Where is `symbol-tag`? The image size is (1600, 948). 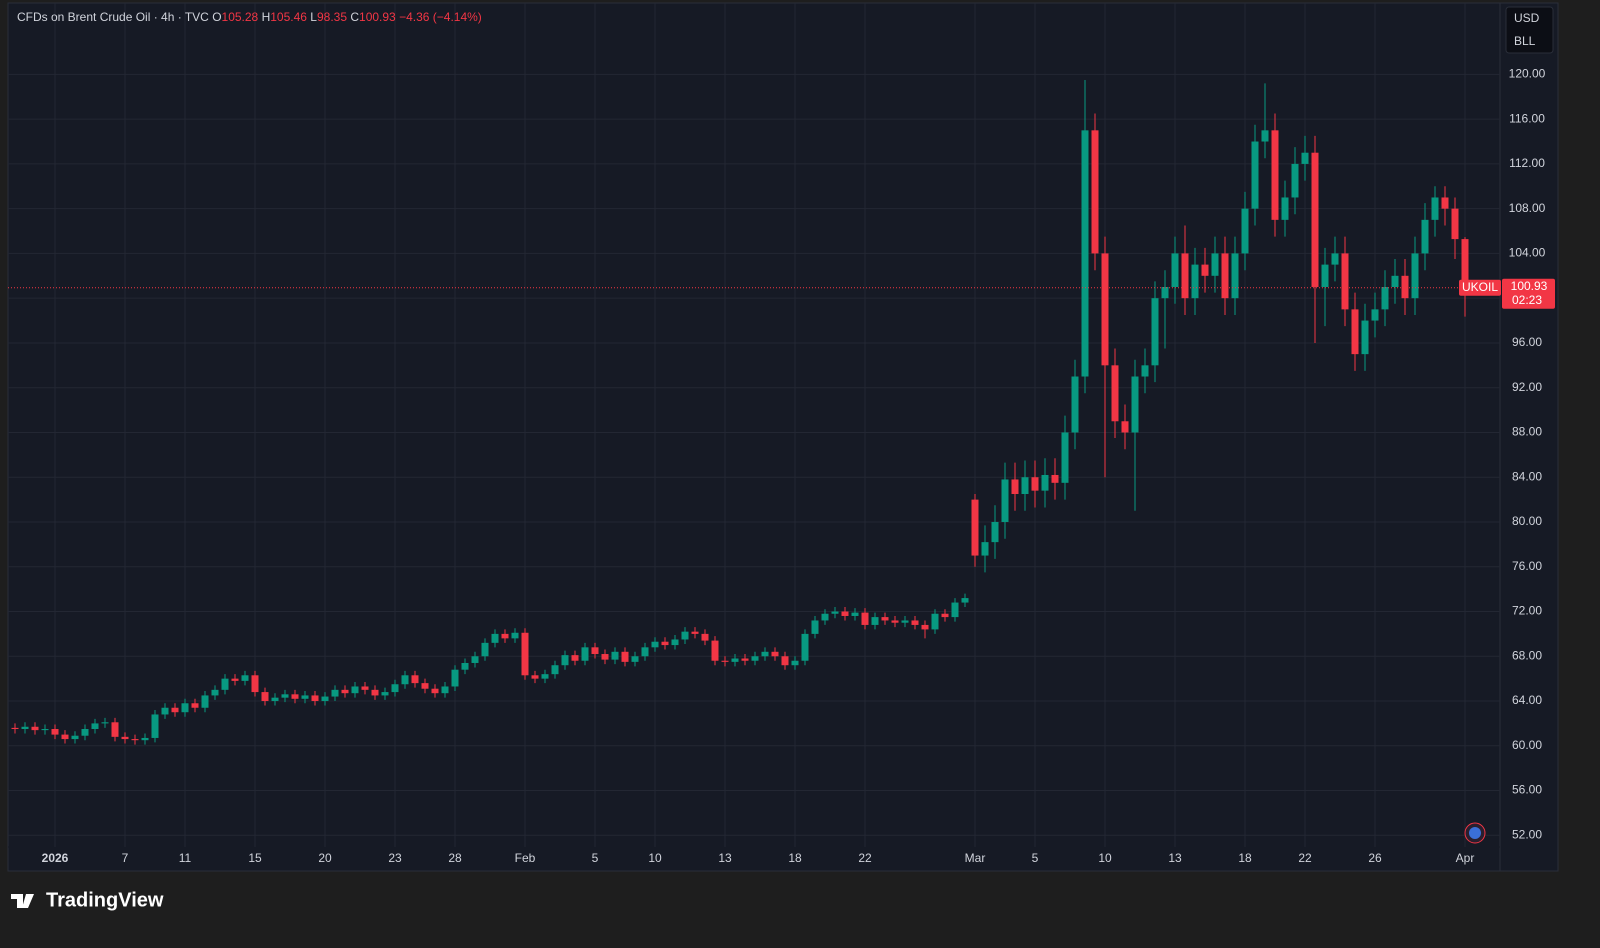
symbol-tag is located at coordinates (1480, 287).